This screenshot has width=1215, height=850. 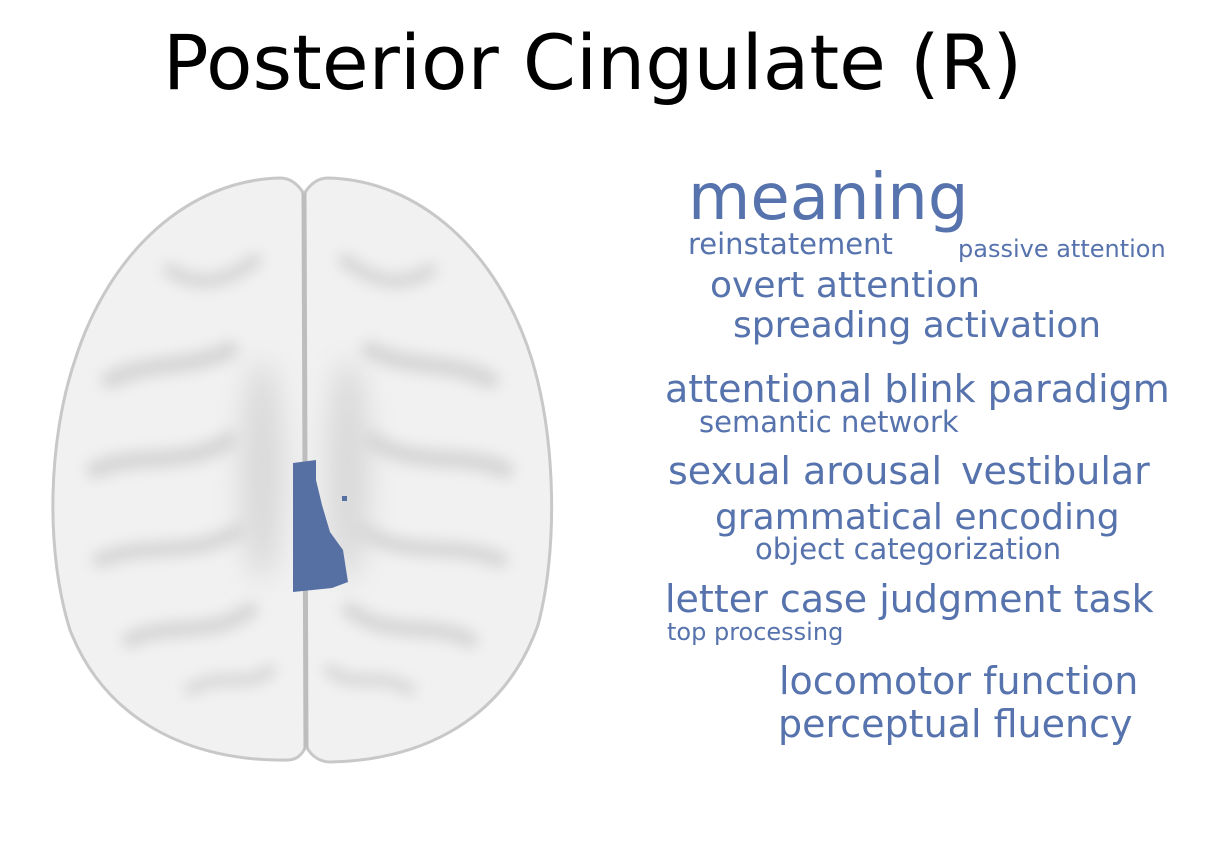 I want to click on term-meaning: meaning, so click(x=828, y=198).